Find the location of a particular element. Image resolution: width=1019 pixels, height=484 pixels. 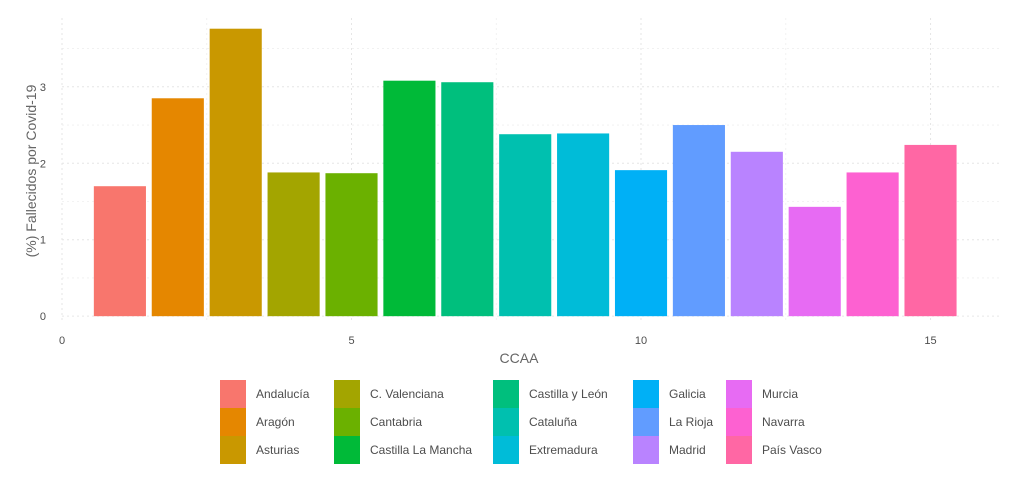

y-tick-label: 2 is located at coordinates (43, 164).